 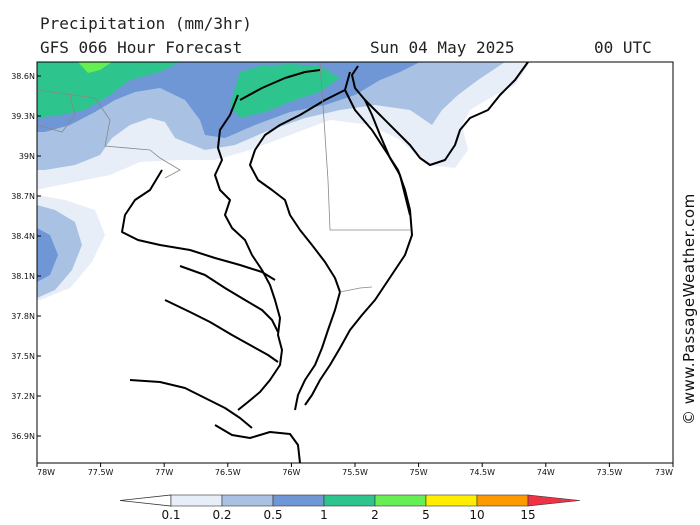 I want to click on lon-tick-label: 73W, so click(x=664, y=472).